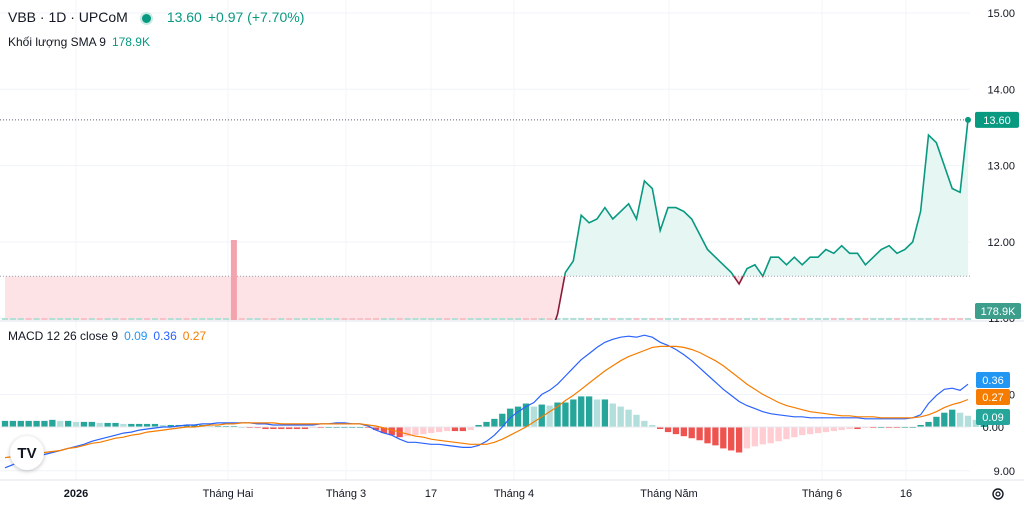 The width and height of the screenshot is (1024, 508). I want to click on price-change: +0.97 (+7.70%), so click(256, 17).